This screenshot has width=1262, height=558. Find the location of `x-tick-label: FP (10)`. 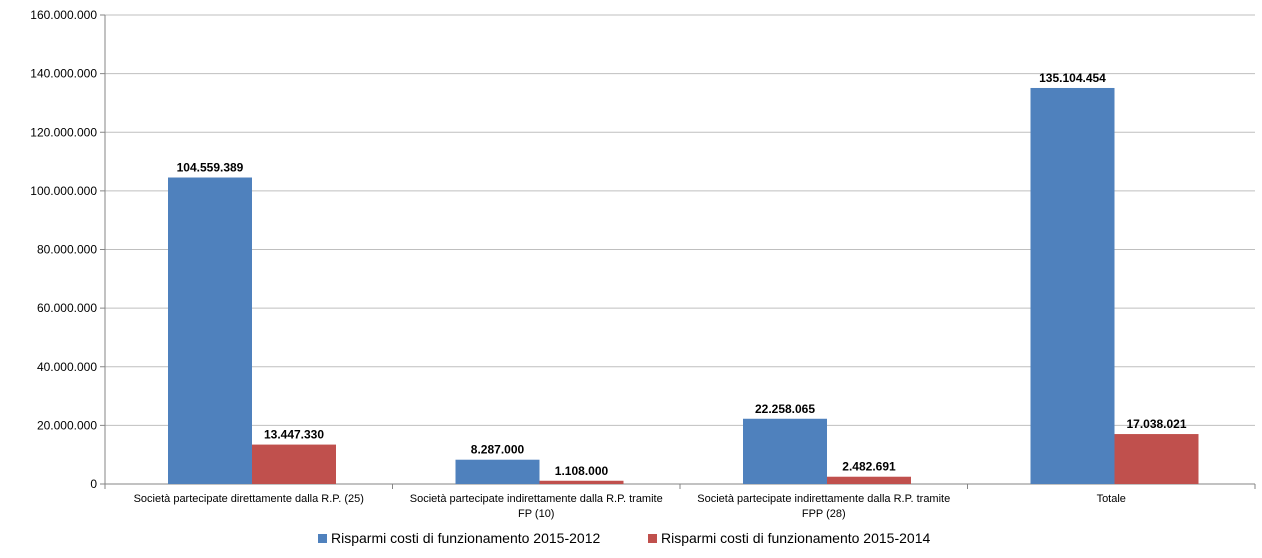

x-tick-label: FP (10) is located at coordinates (536, 514).